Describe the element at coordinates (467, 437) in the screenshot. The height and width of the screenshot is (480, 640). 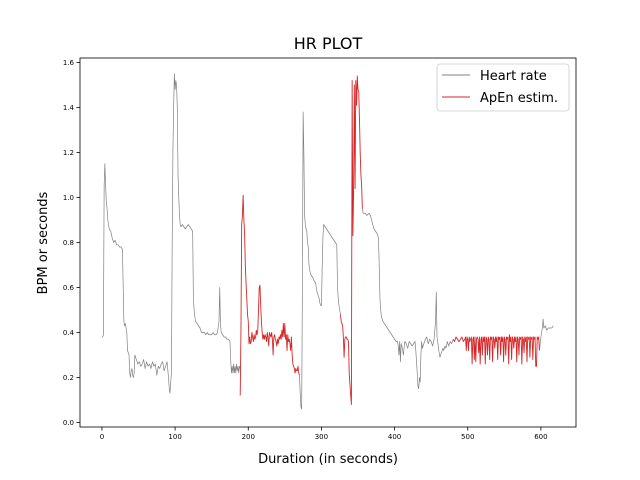
I see `x-tick-label: 500` at that location.